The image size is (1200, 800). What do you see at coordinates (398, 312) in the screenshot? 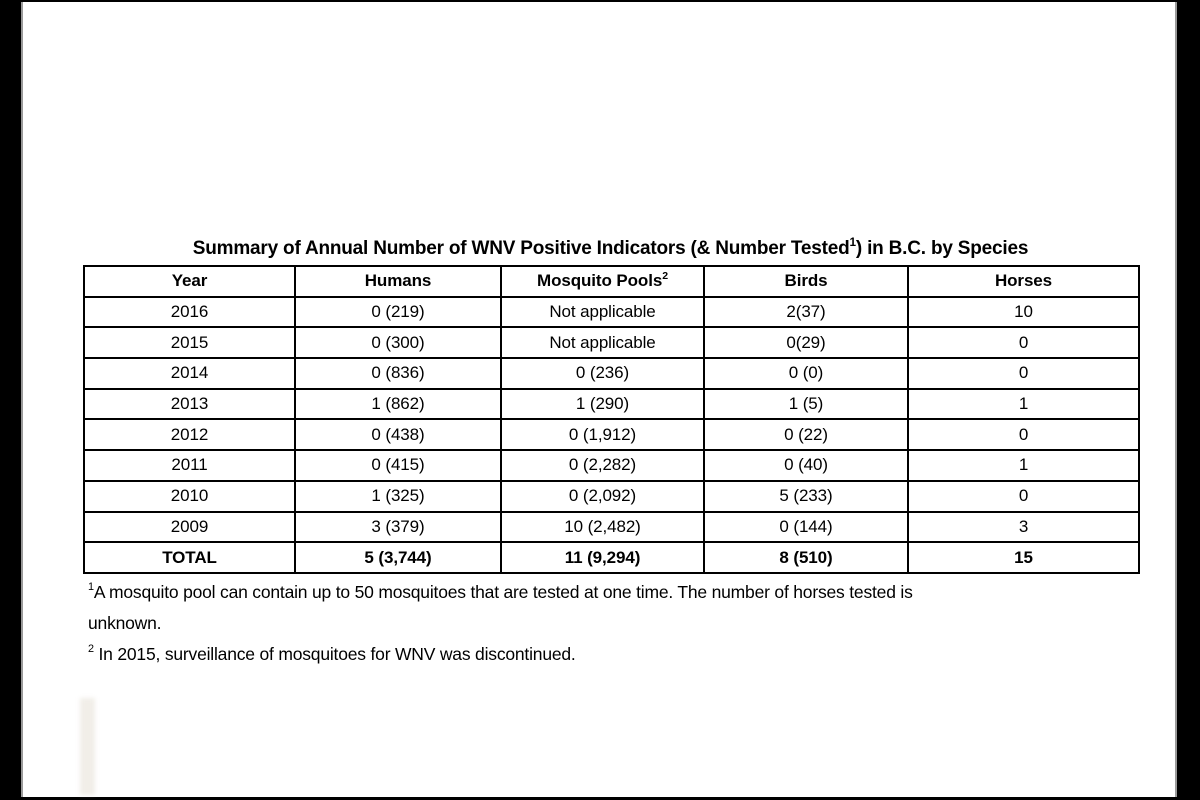
I see `table-cell: 0 (219)` at bounding box center [398, 312].